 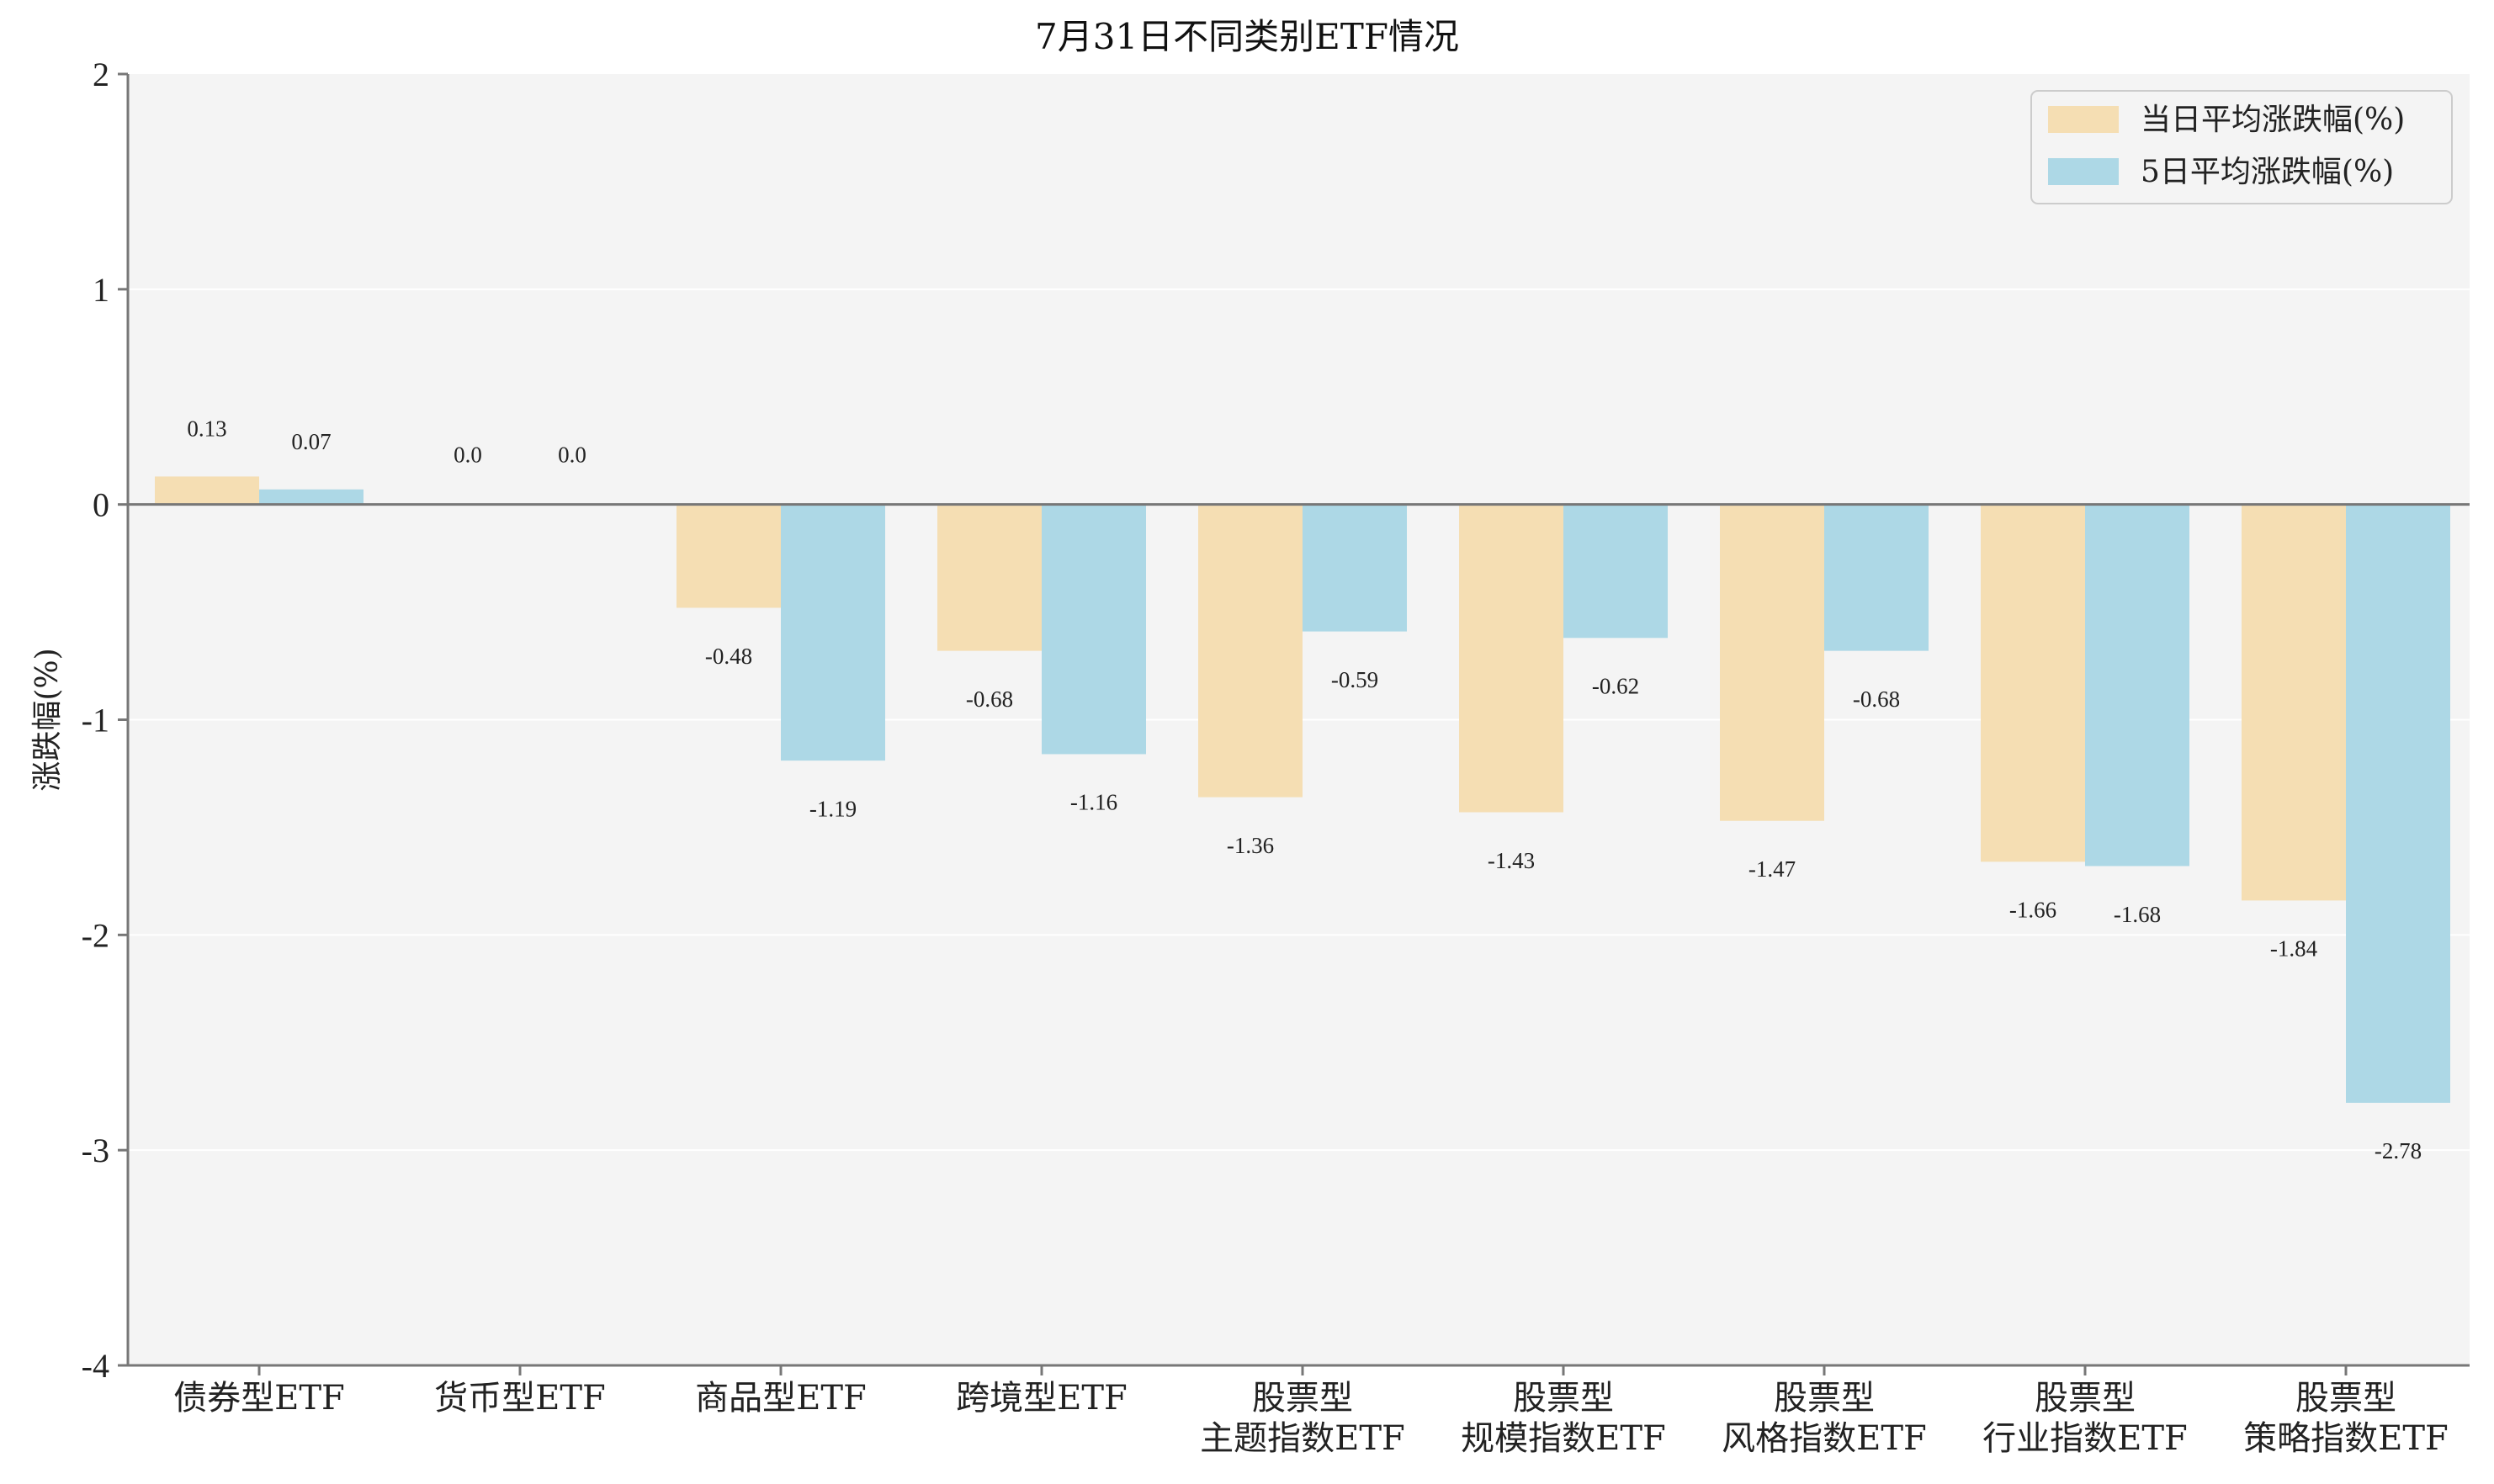 What do you see at coordinates (1511, 860) in the screenshot?
I see `data-label: -1.43` at bounding box center [1511, 860].